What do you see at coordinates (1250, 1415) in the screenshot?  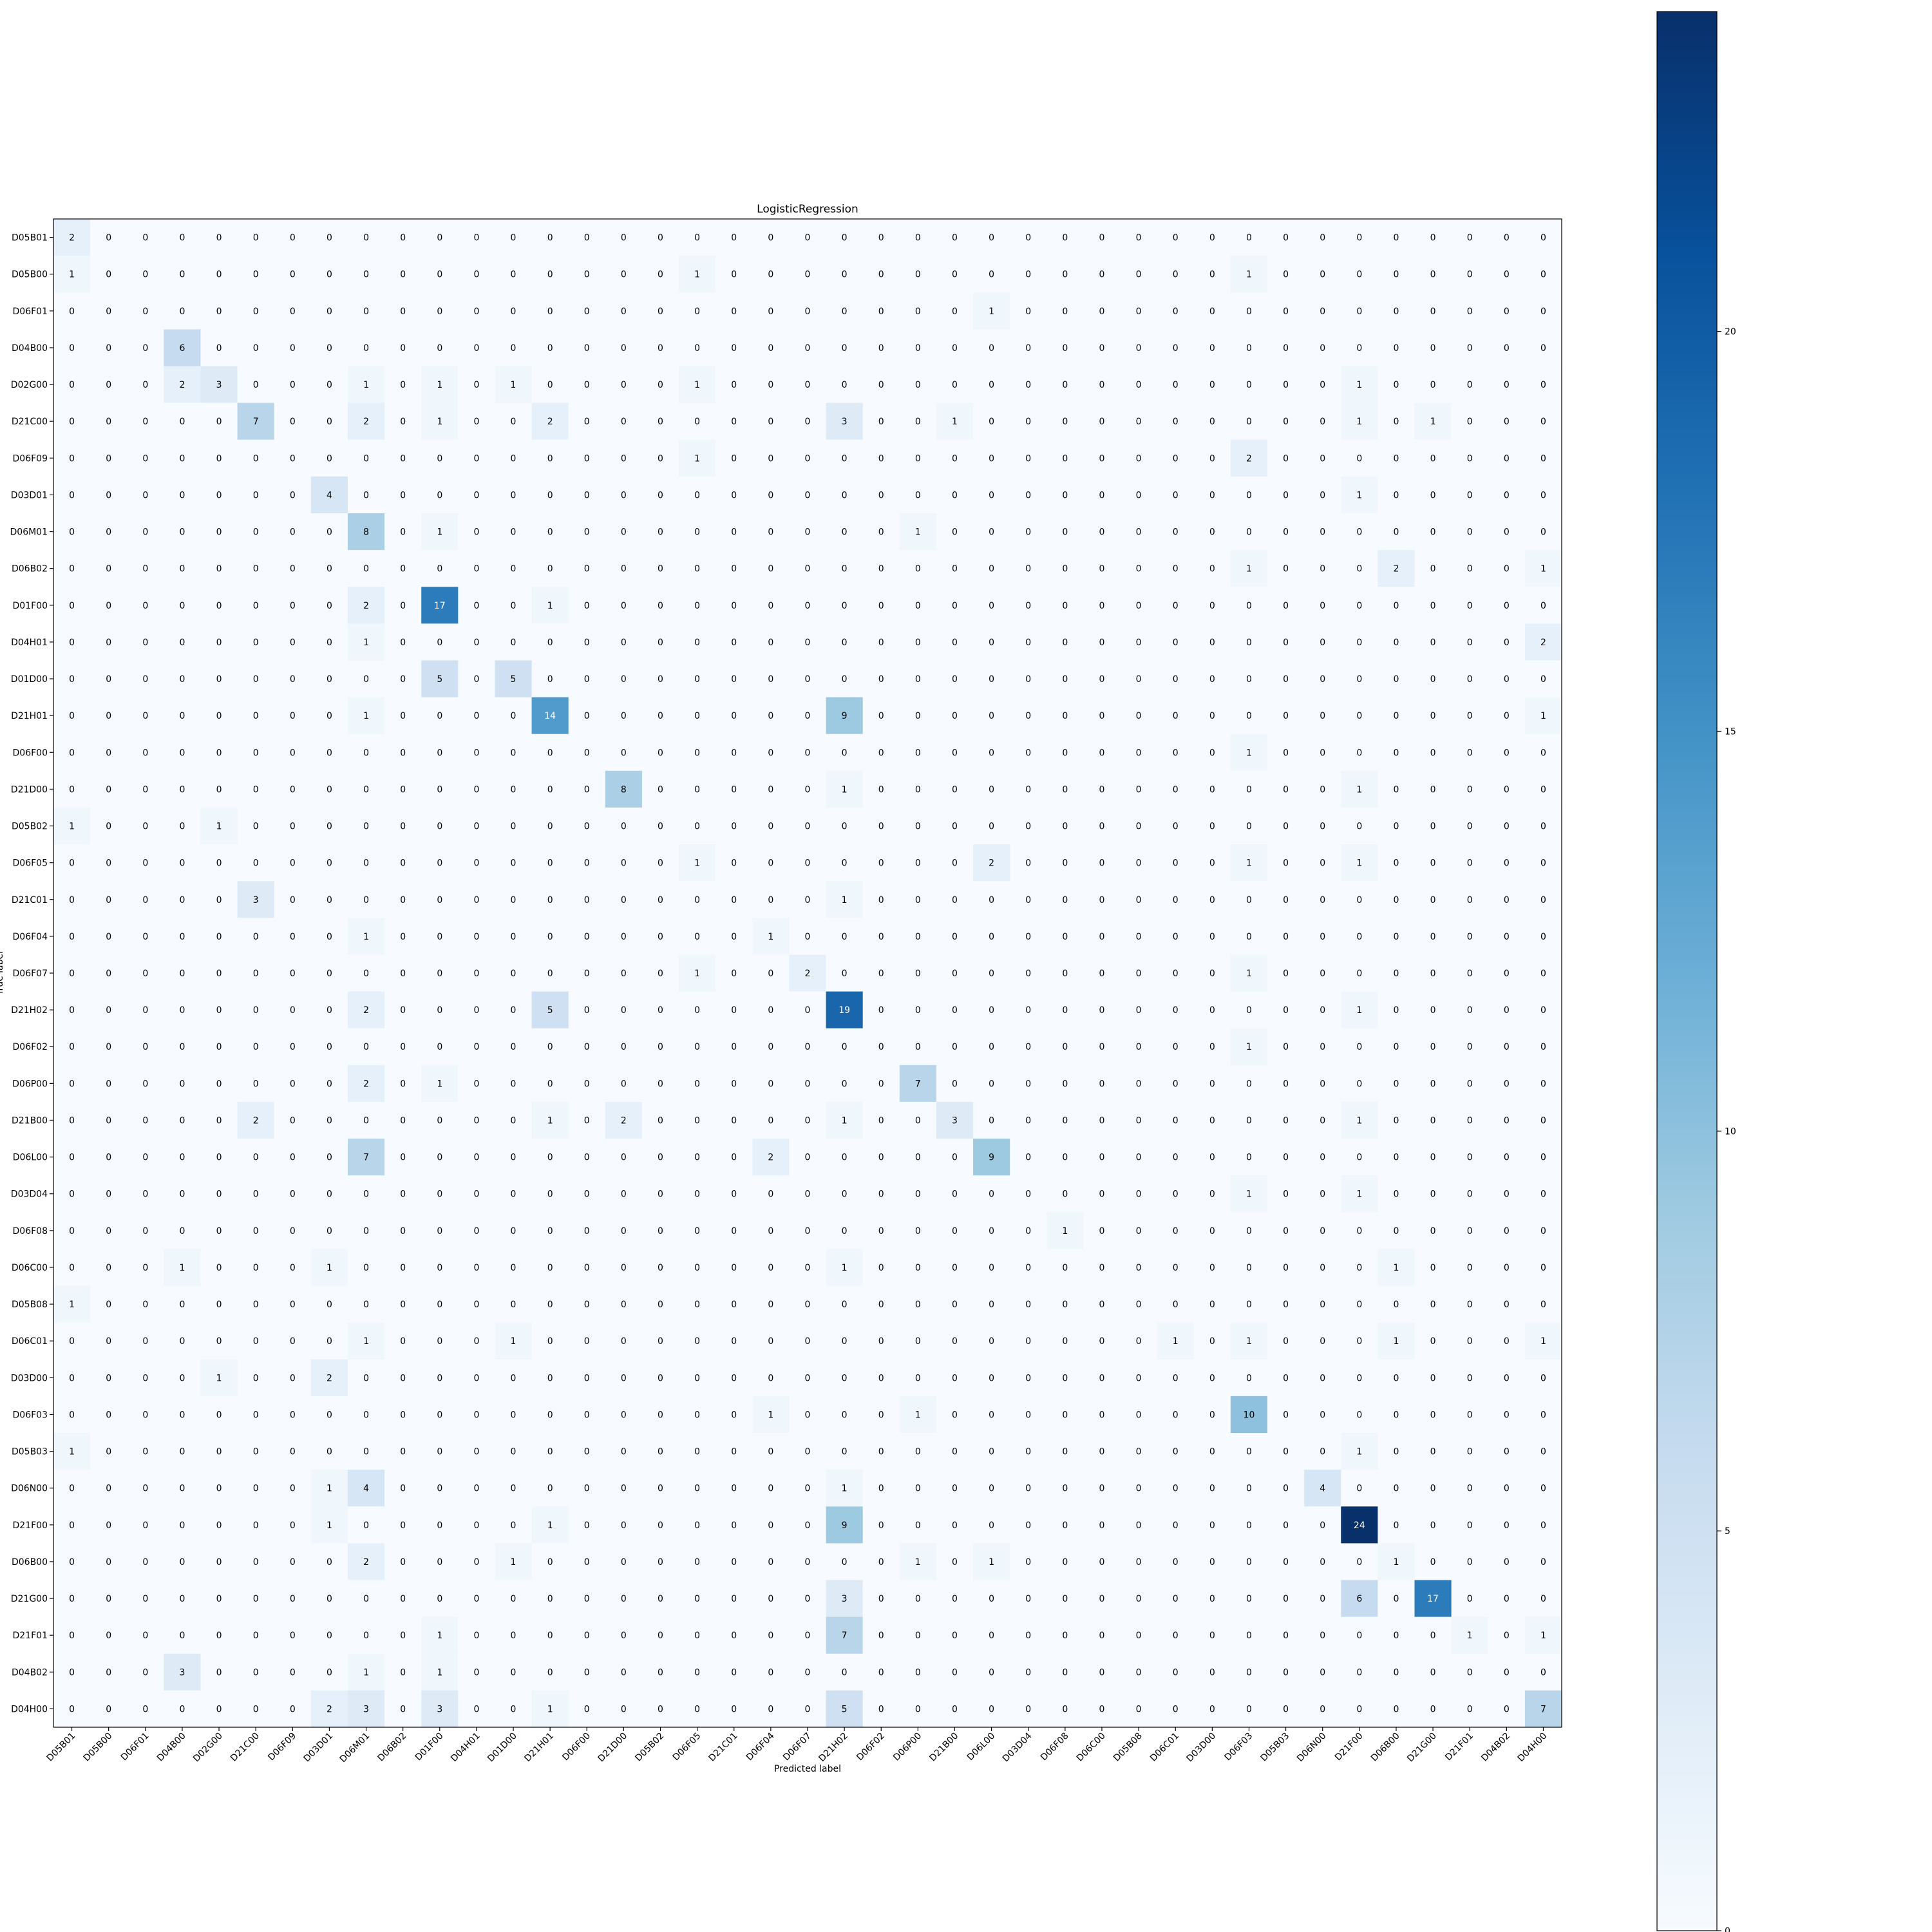 I see `cell-value-label: 10` at bounding box center [1250, 1415].